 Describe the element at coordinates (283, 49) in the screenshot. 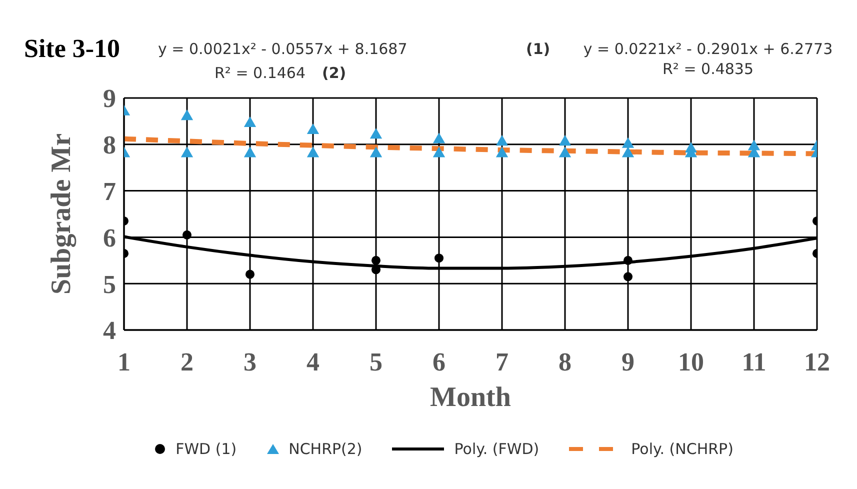

I see `text: y = 0.0021x² - 0.0557x + 8.1687` at that location.